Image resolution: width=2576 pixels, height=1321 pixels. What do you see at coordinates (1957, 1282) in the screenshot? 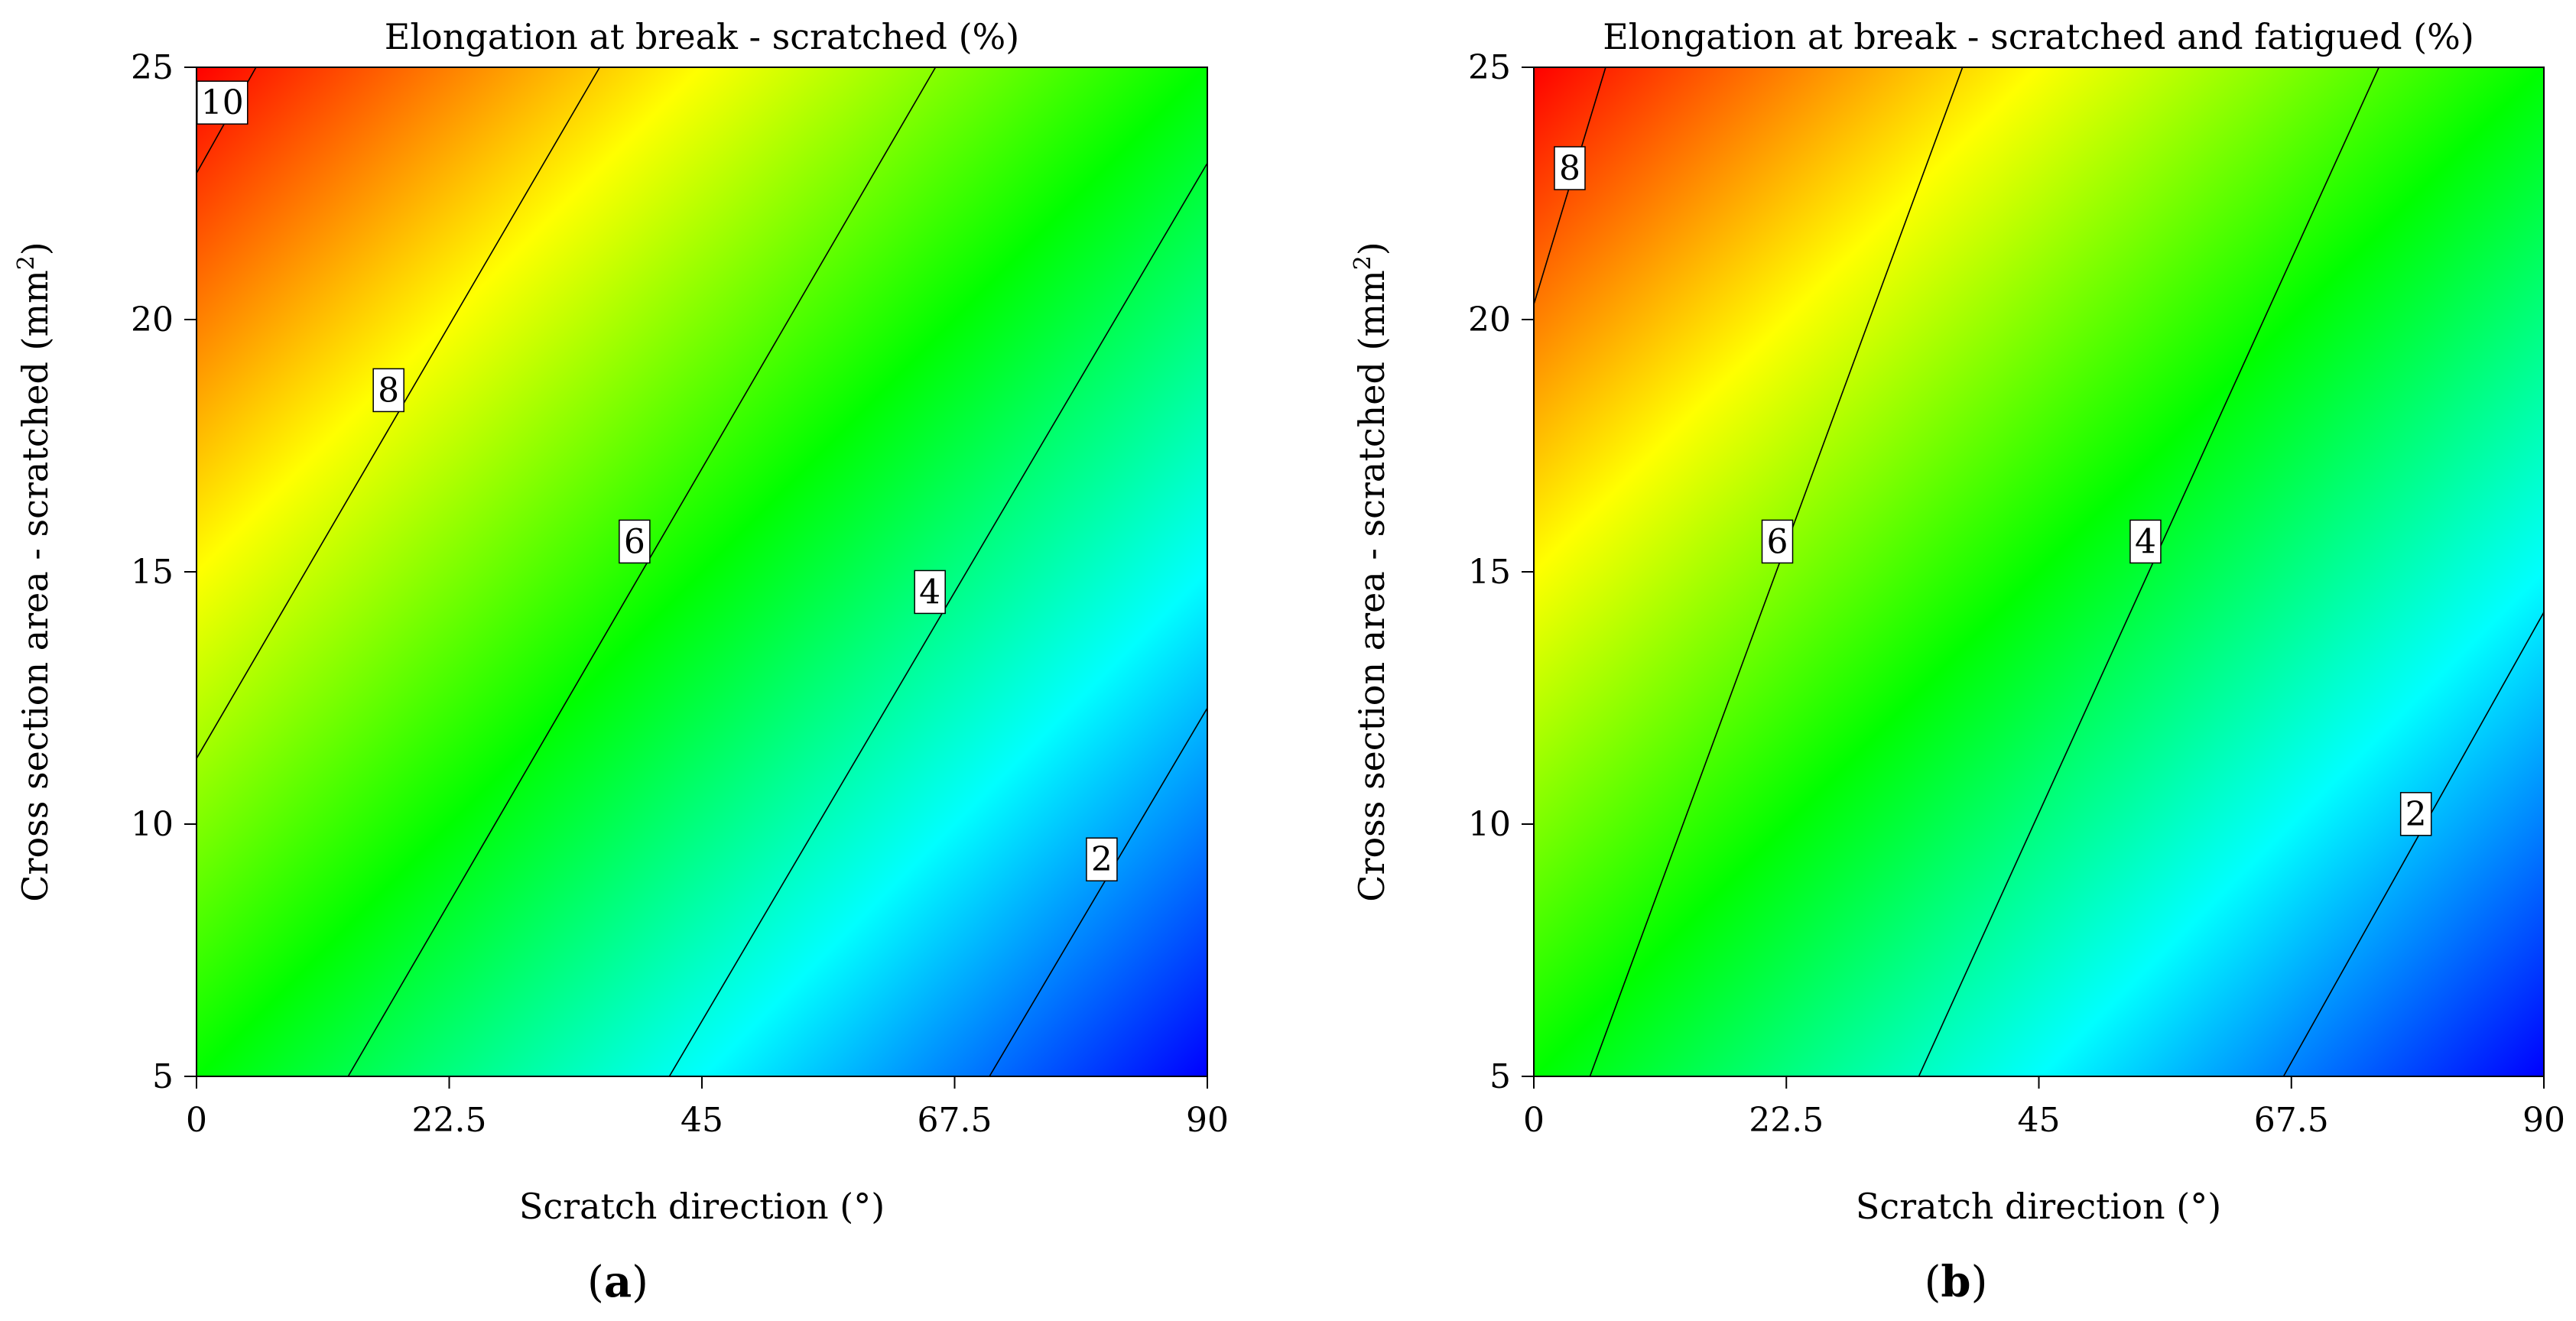
I see `panel-tag-b: (b)` at bounding box center [1957, 1282].